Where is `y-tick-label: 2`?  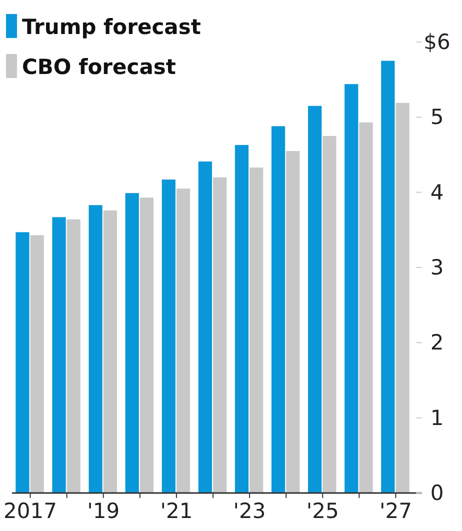 y-tick-label: 2 is located at coordinates (437, 342).